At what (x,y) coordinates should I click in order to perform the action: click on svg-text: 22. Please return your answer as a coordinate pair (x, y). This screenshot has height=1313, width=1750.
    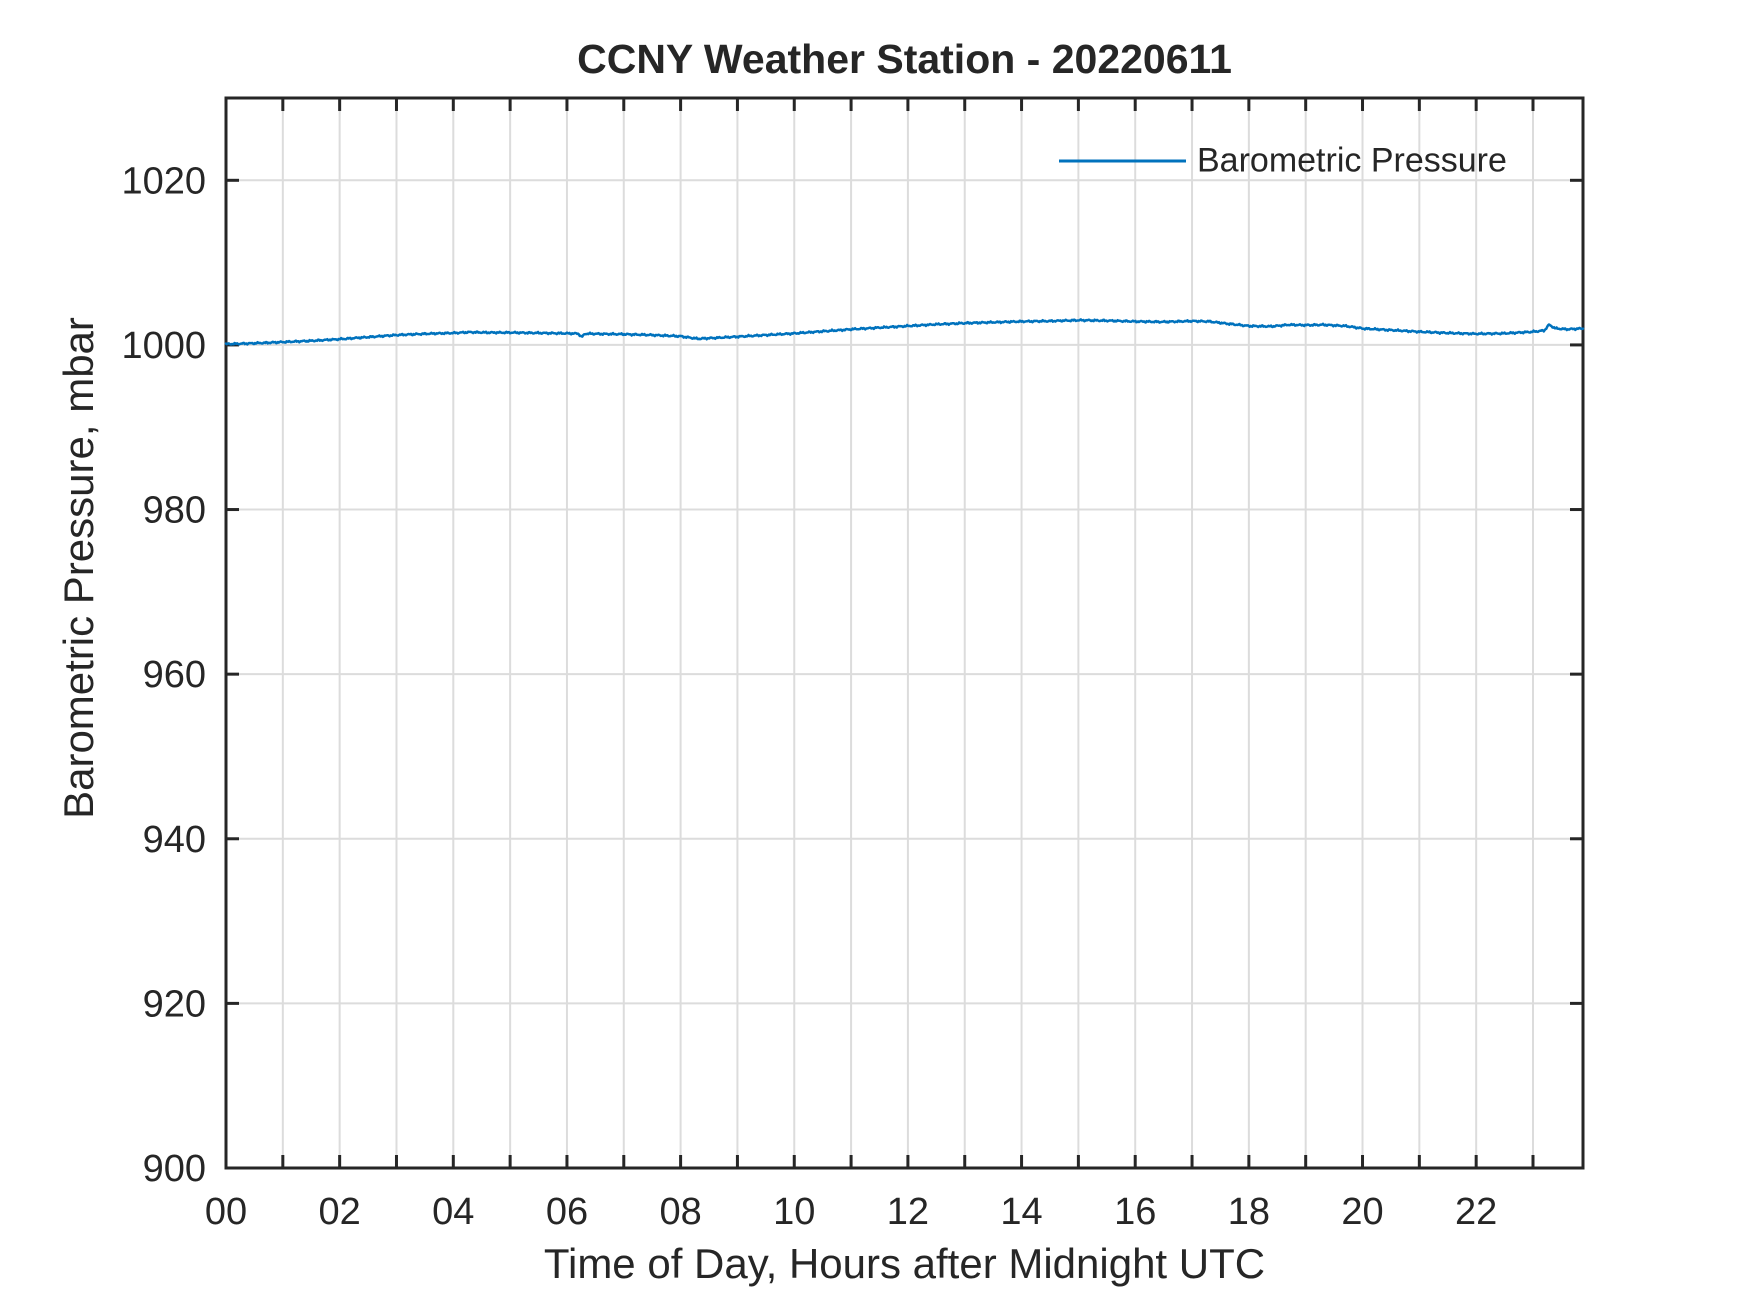
    Looking at the image, I should click on (1476, 1212).